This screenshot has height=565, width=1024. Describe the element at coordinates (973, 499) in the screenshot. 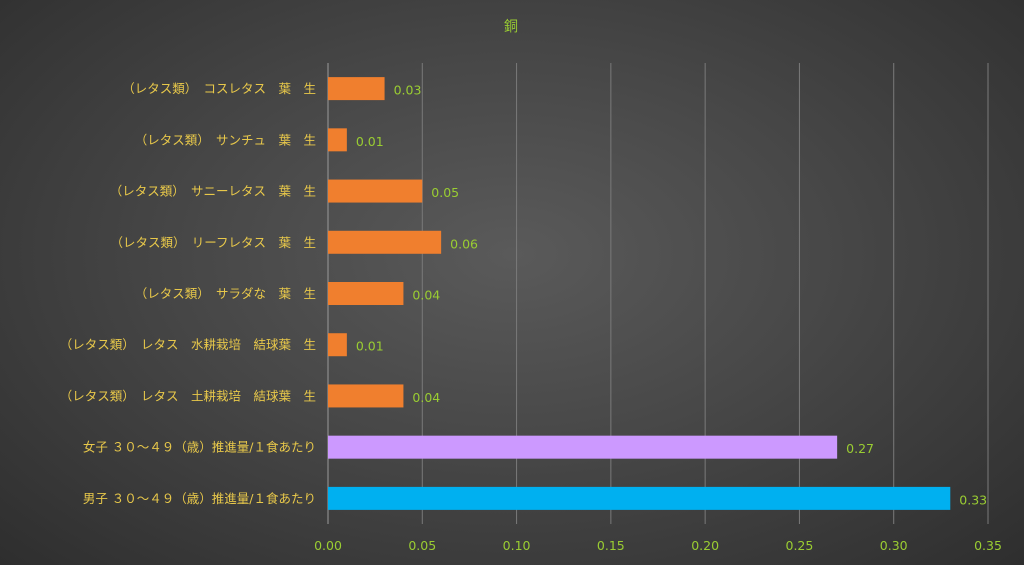

I see `data-label: 0.33` at that location.